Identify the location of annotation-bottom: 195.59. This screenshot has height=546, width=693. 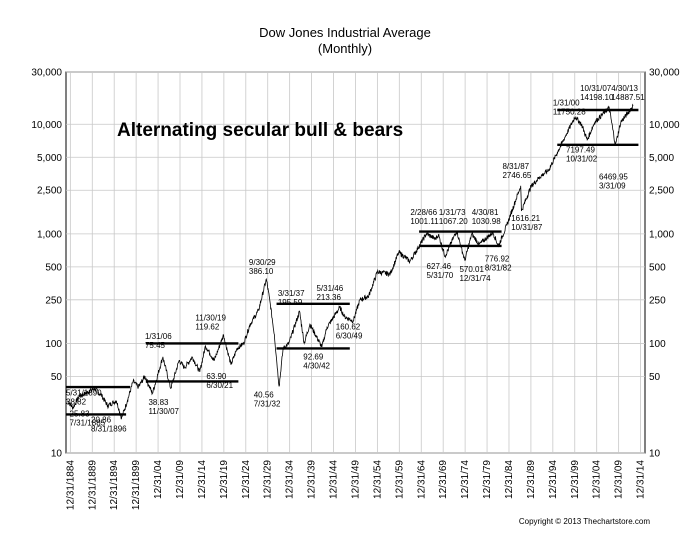
(290, 302).